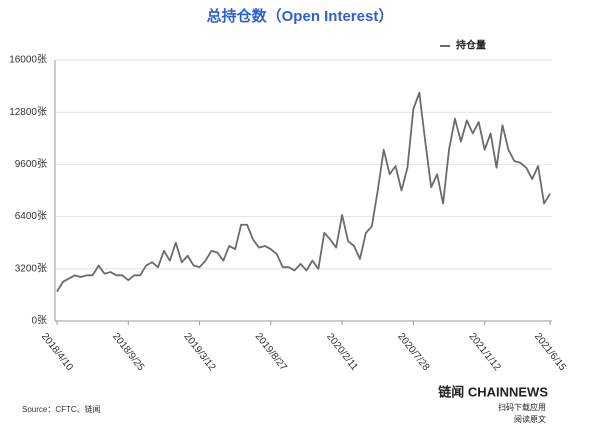 The image size is (600, 431). I want to click on x-tick-label: 2020/7/28, so click(413, 352).